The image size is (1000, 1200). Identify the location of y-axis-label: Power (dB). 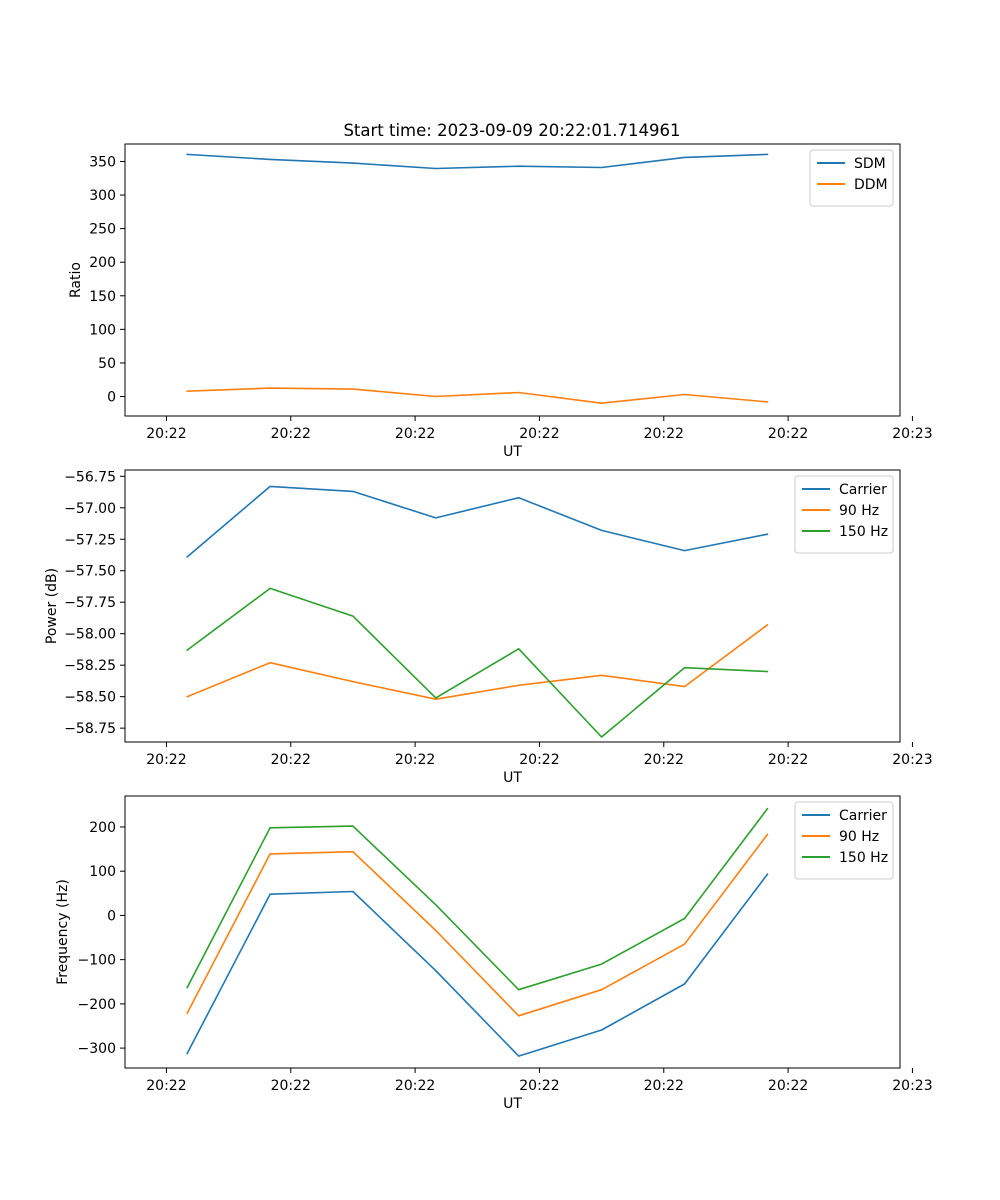
(52, 606).